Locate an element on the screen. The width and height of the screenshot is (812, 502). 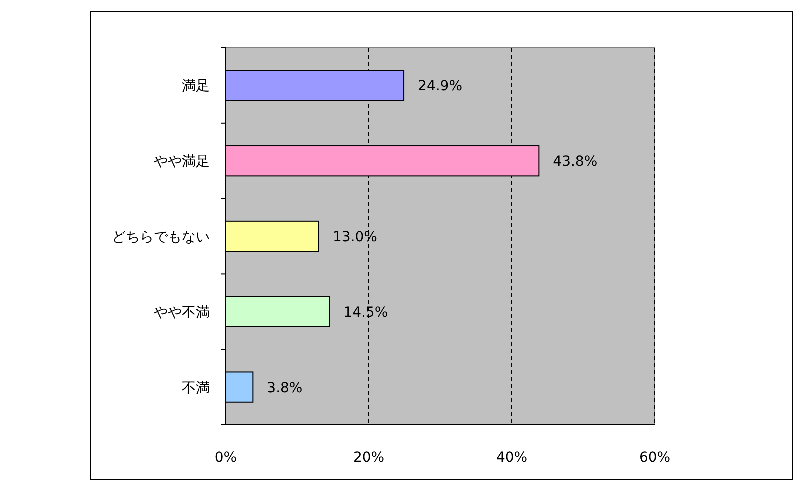
y-tick-label: やや不満 is located at coordinates (182, 312).